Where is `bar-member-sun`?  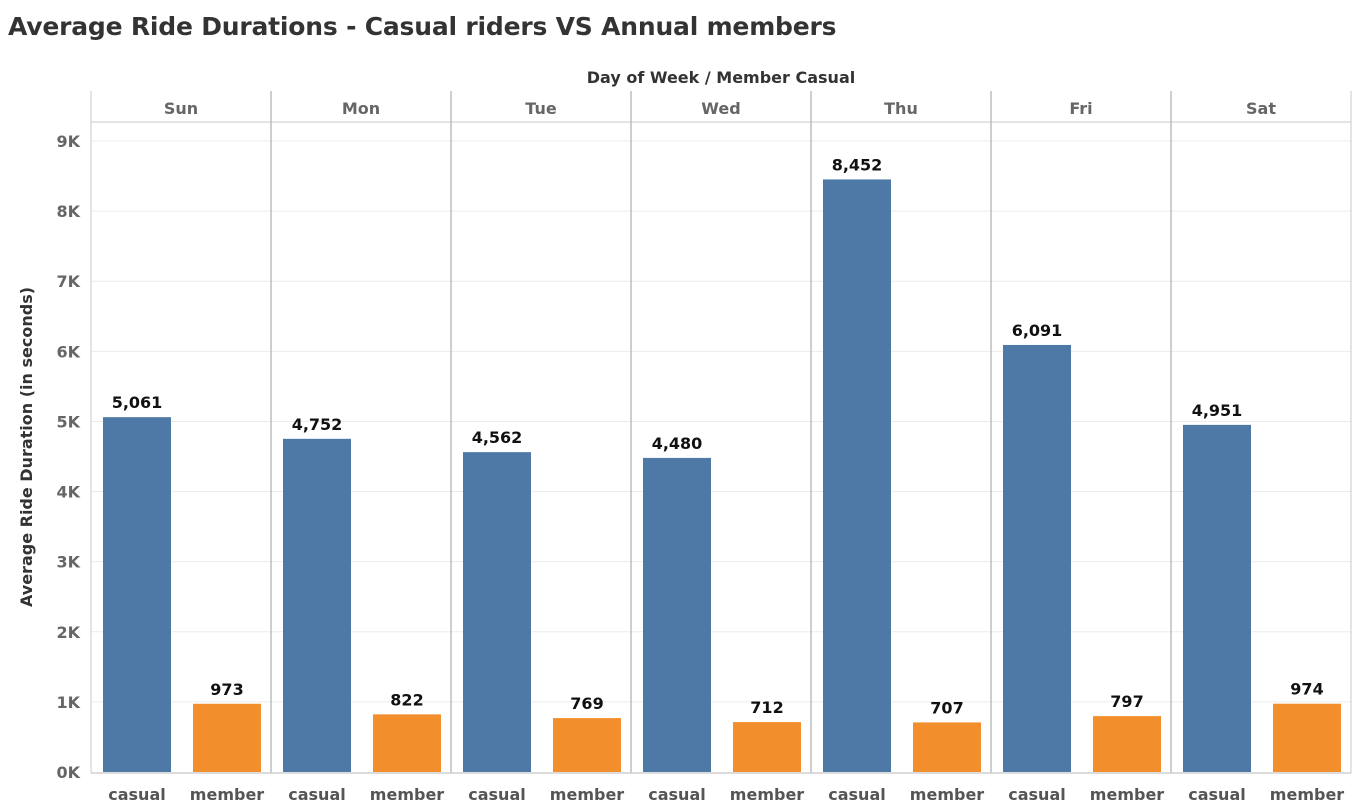 bar-member-sun is located at coordinates (227, 737).